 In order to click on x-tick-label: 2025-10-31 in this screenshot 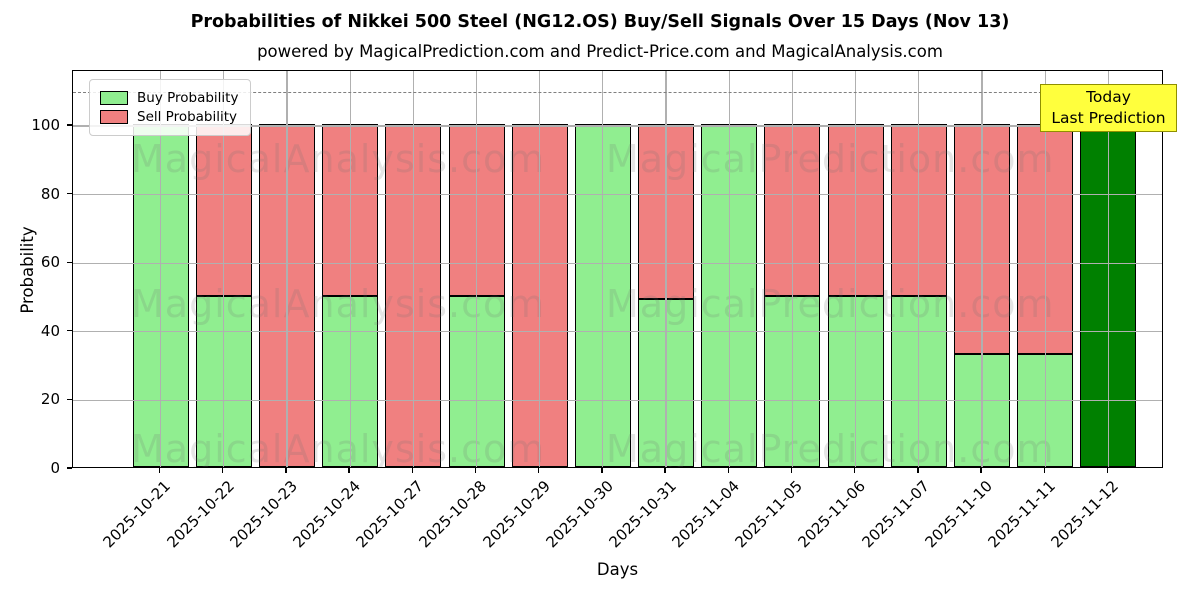, I will do `click(642, 514)`.